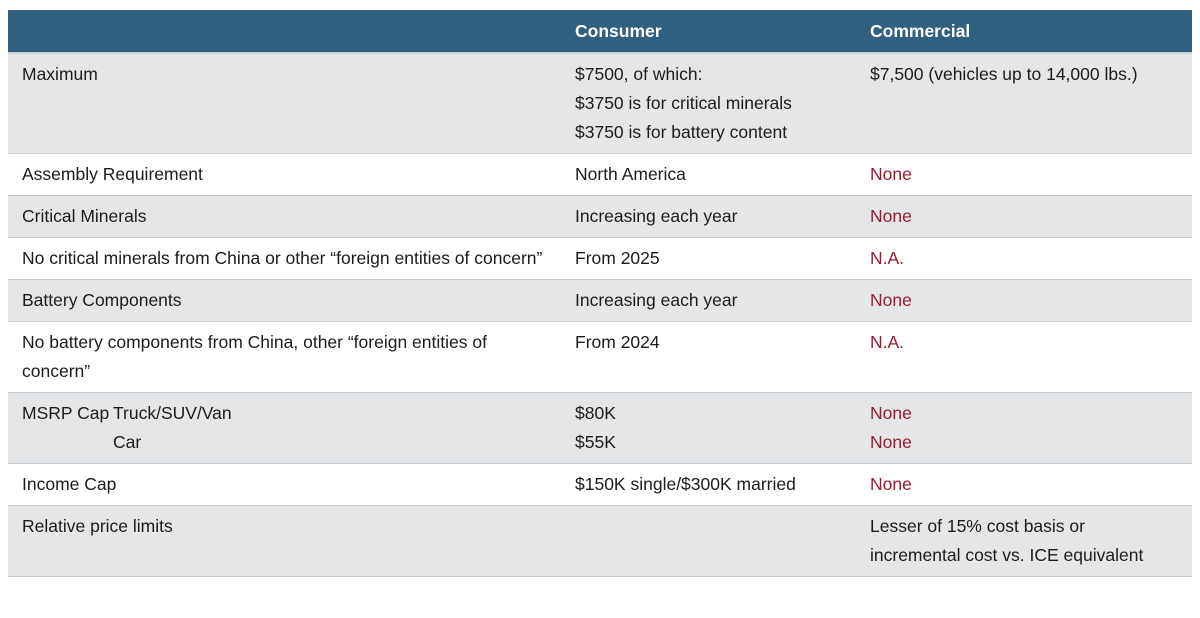 Image resolution: width=1200 pixels, height=618 pixels. Describe the element at coordinates (683, 103) in the screenshot. I see `cell-line: $3750 is for critical minerals` at that location.